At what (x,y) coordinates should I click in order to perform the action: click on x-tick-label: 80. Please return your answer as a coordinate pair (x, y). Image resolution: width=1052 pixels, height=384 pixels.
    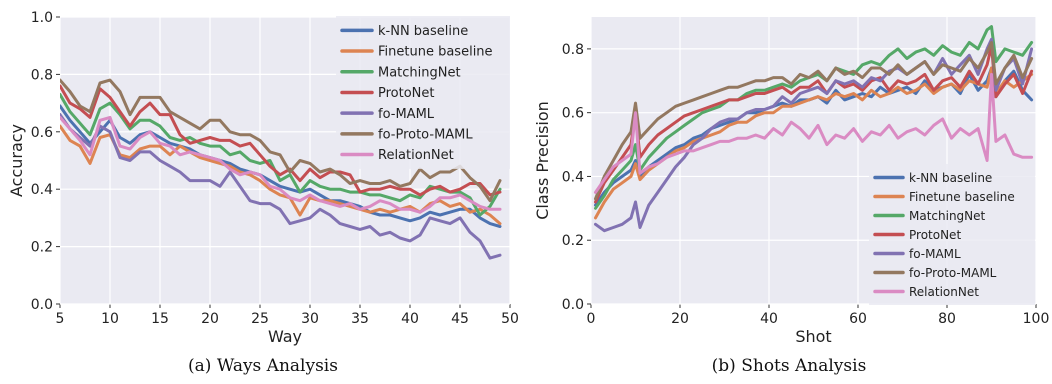
    Looking at the image, I should click on (947, 319).